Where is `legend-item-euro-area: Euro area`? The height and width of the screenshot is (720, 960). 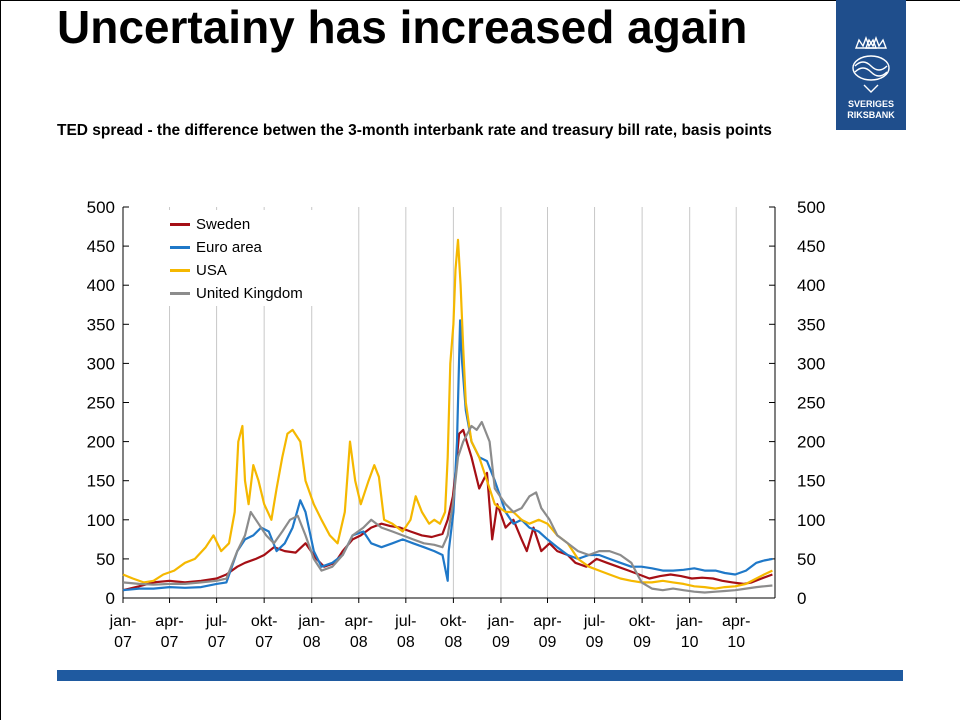 legend-item-euro-area: Euro area is located at coordinates (216, 247).